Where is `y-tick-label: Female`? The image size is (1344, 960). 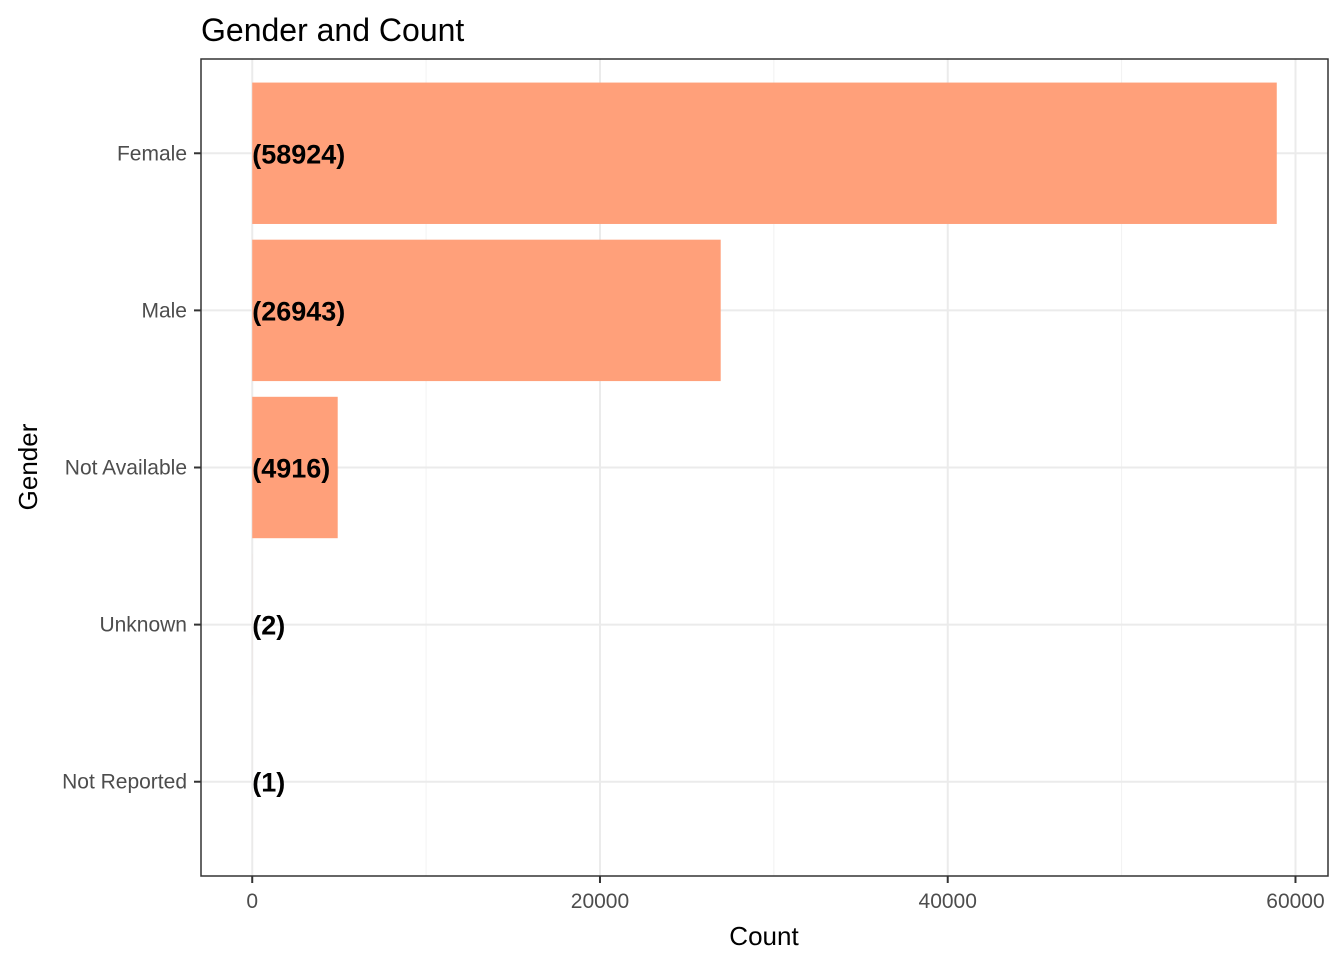 y-tick-label: Female is located at coordinates (152, 153).